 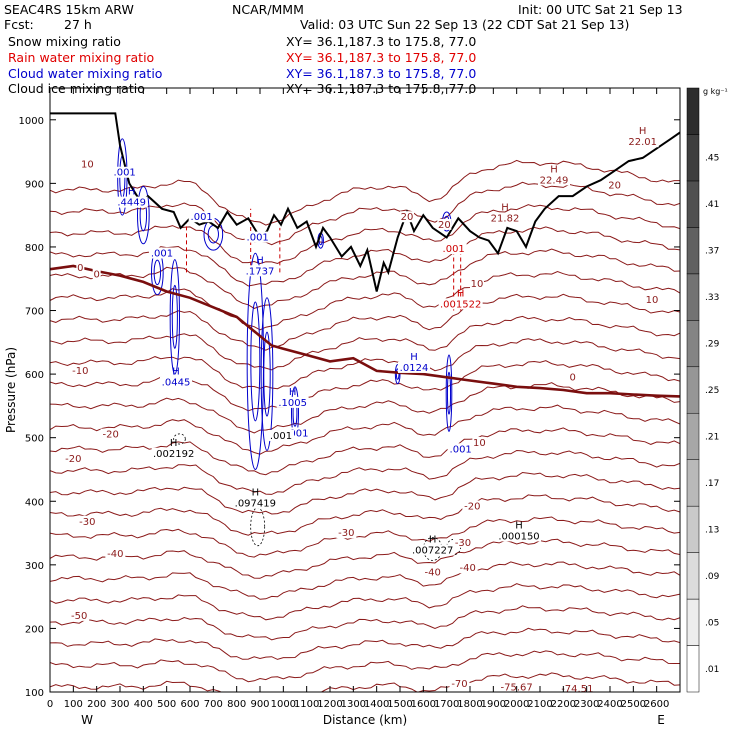 I want to click on colorbar-label: .21, so click(x=712, y=437).